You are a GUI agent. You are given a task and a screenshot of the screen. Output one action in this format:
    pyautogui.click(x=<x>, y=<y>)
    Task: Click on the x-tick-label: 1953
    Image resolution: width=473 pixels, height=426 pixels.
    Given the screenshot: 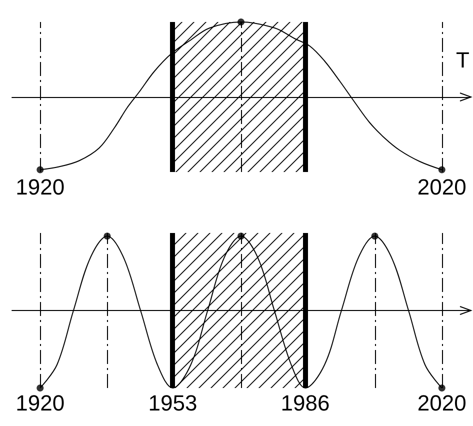 What is the action you would take?
    pyautogui.click(x=173, y=403)
    